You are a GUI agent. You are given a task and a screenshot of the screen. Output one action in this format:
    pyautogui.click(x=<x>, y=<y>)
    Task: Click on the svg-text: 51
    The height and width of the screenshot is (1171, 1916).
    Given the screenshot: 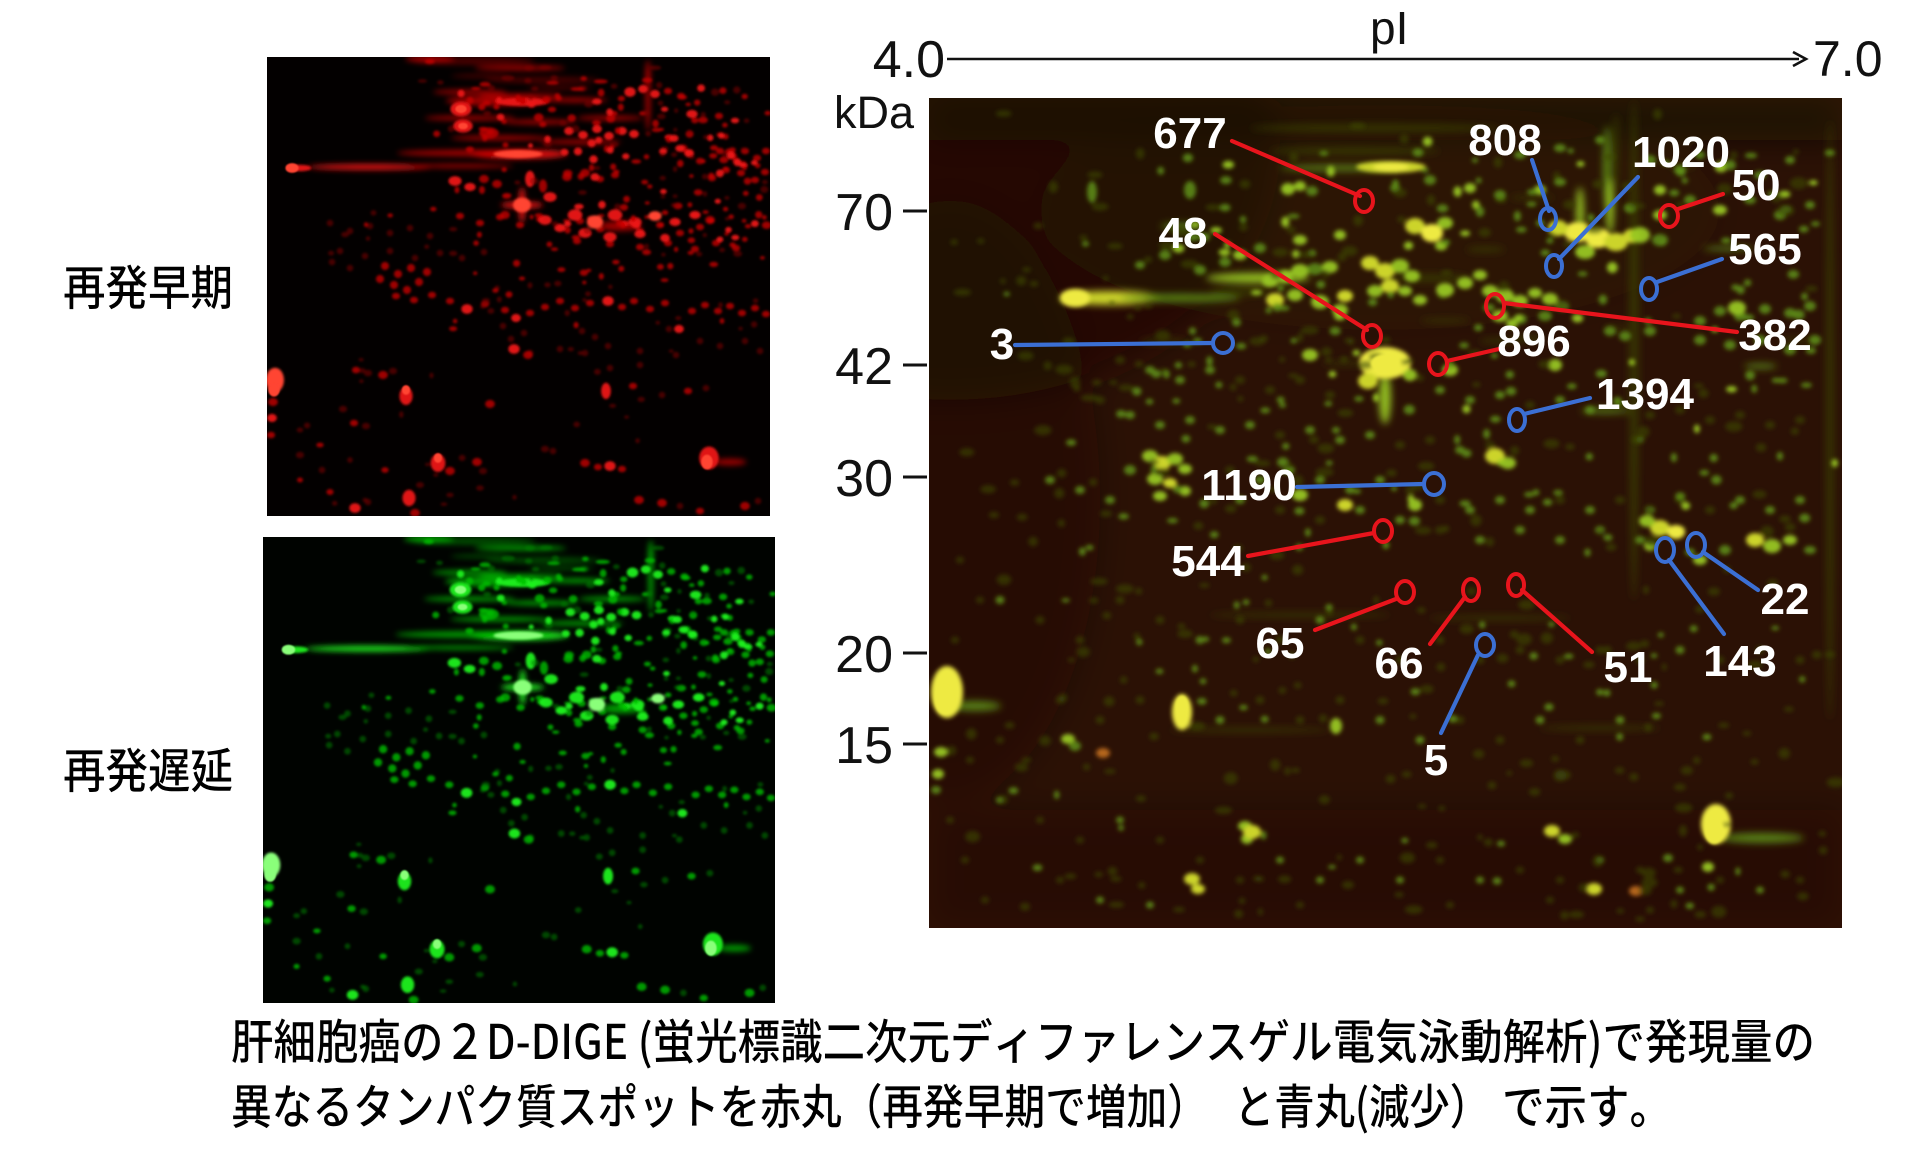 What is the action you would take?
    pyautogui.click(x=1628, y=667)
    